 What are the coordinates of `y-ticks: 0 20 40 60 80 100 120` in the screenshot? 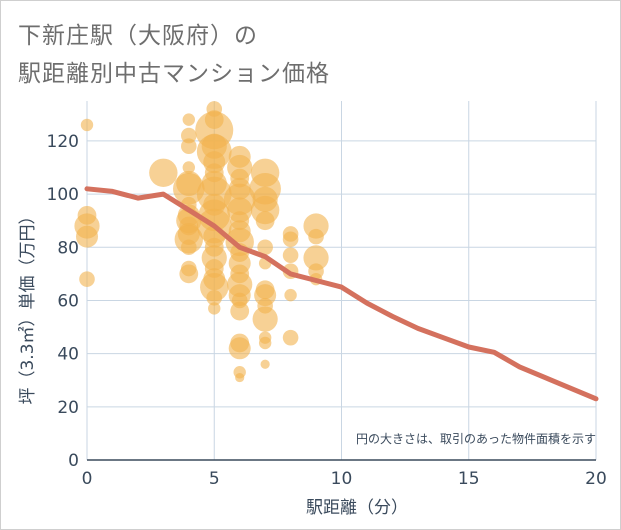 It's located at (63, 301).